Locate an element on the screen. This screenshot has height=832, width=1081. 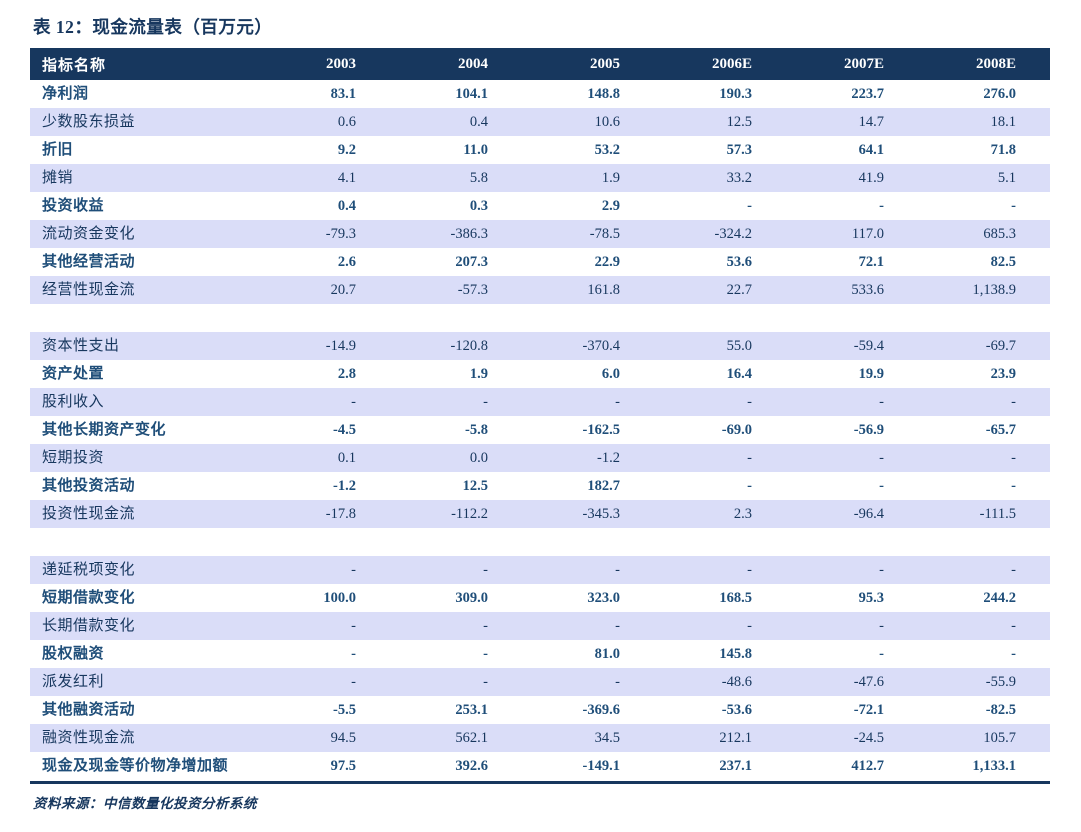
table-row: 股权融资 - - 81.0 145.8 - - is located at coordinates (540, 654).